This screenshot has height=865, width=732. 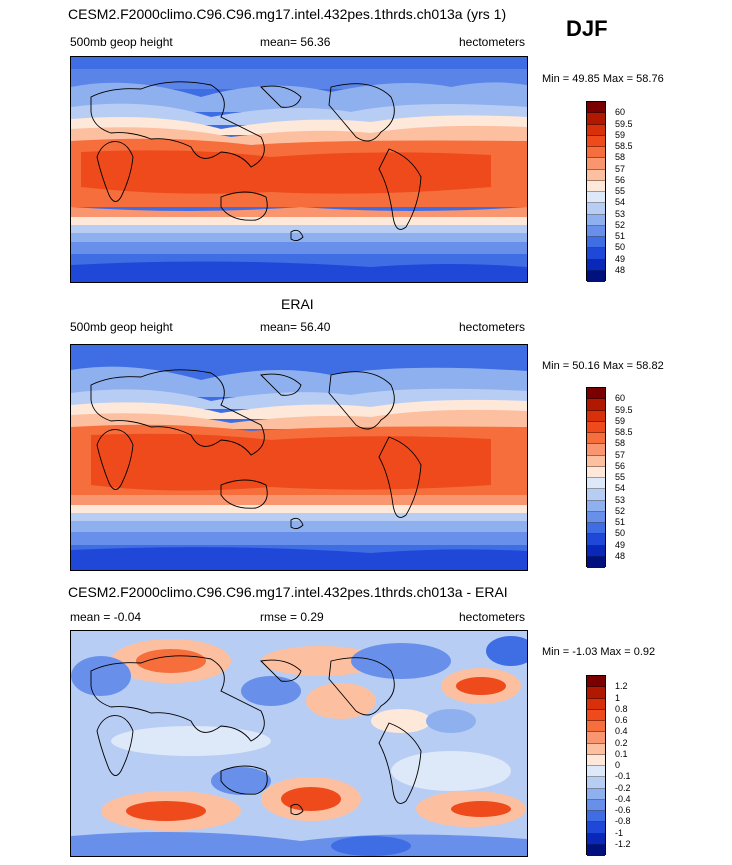 I want to click on panel3-colorbar-tick: 0.2, so click(x=621, y=743).